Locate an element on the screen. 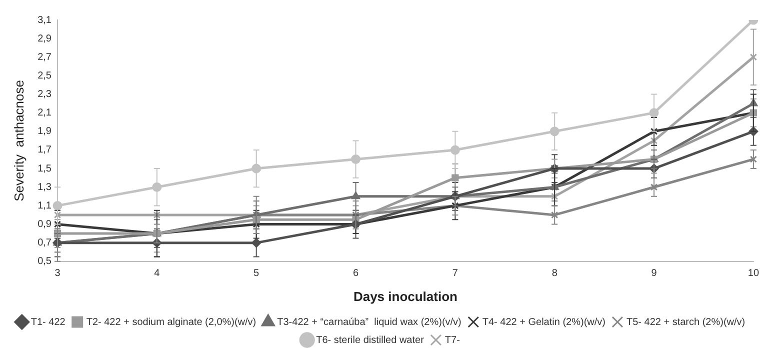  x-tick-label: 5 is located at coordinates (257, 274).